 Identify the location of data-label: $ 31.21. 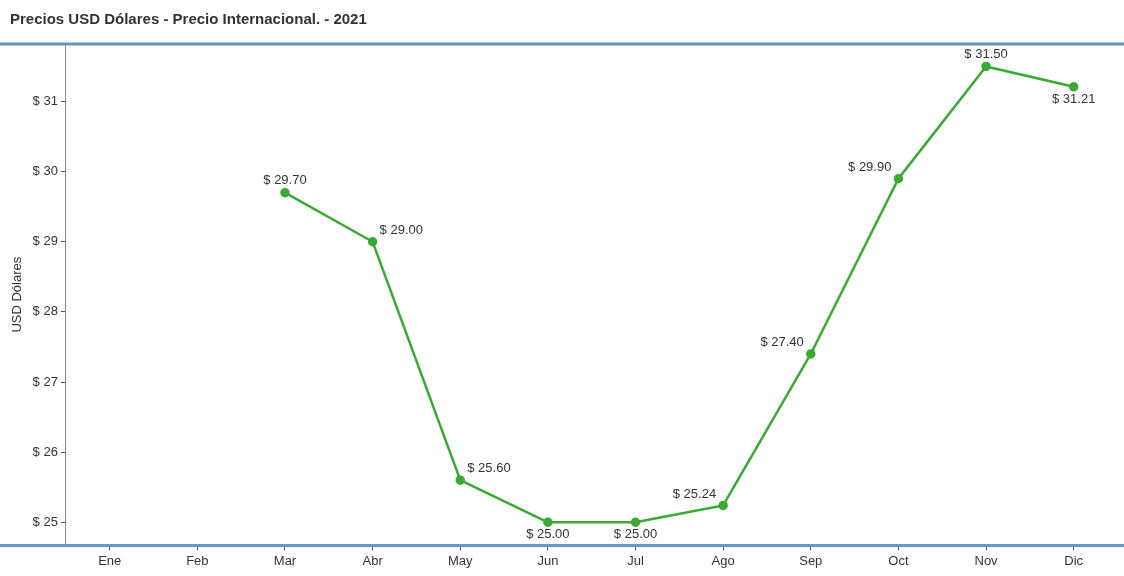
(1074, 98).